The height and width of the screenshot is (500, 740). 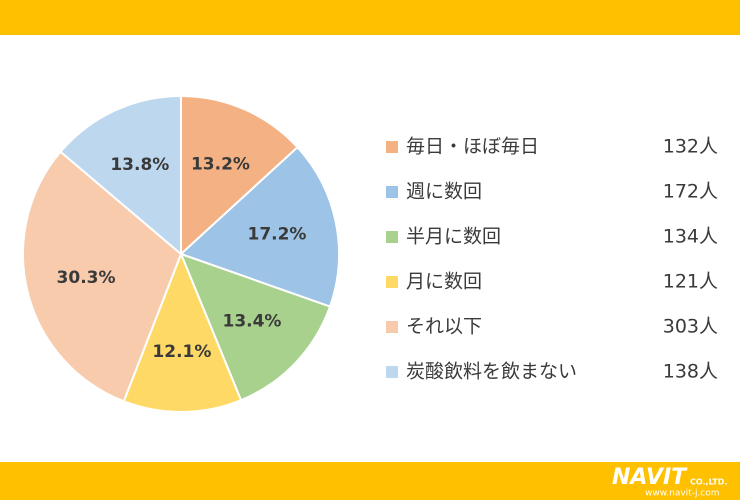 I want to click on legend-label: 炭酸飲料を飲まない, so click(x=491, y=372).